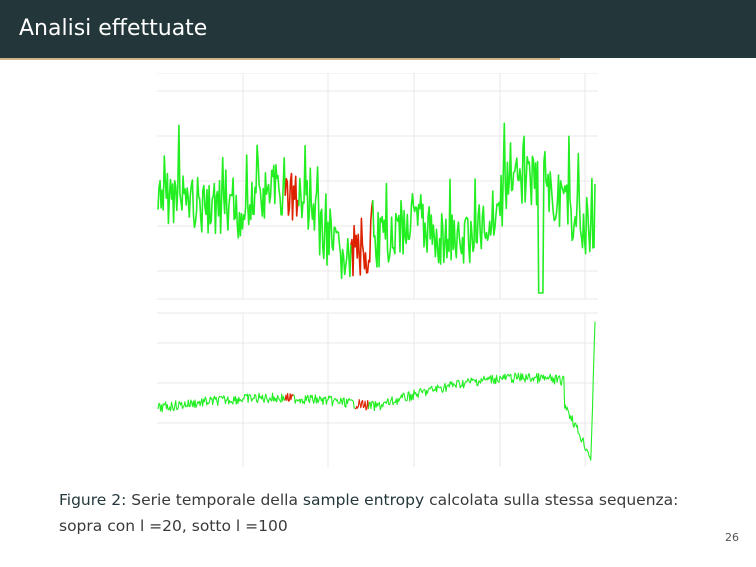 The height and width of the screenshot is (567, 756). Describe the element at coordinates (363, 500) in the screenshot. I see `caption-emphasis: sample entropy` at that location.